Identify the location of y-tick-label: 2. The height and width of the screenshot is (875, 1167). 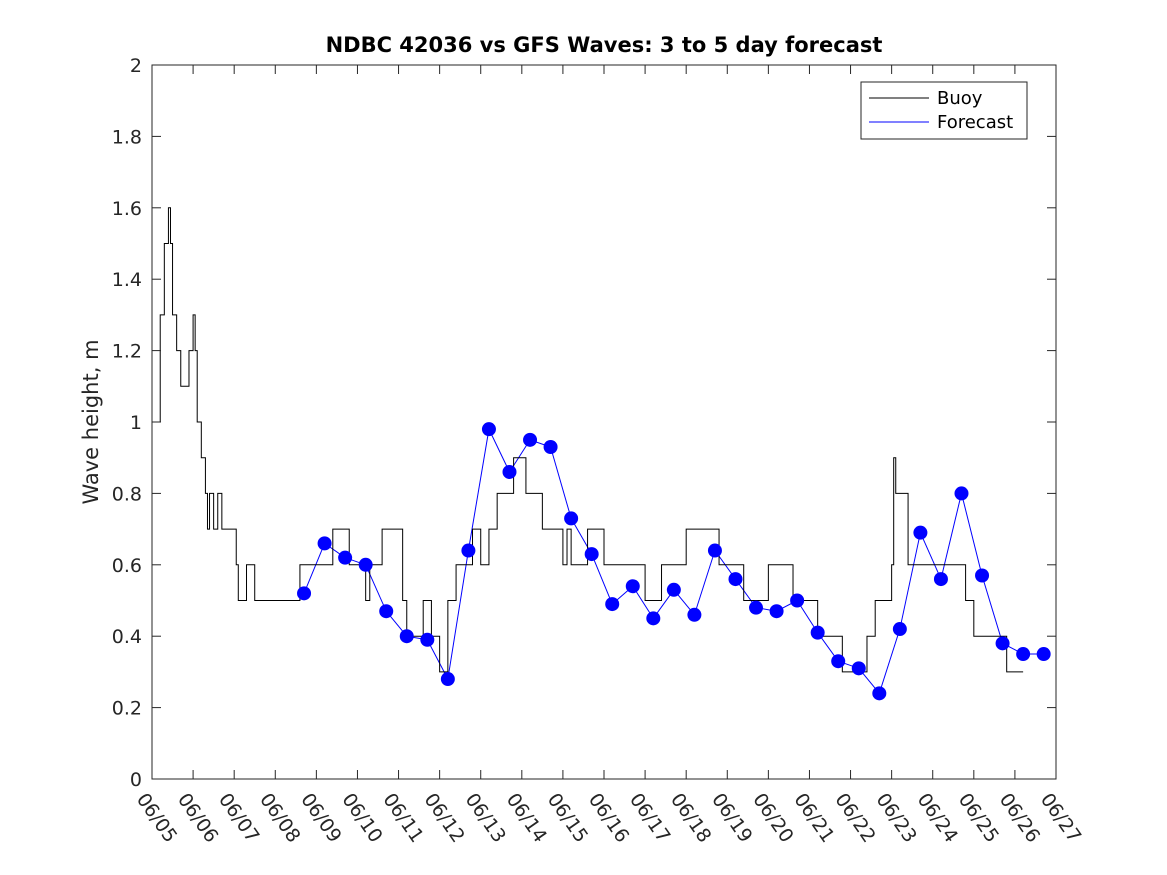
(136, 66).